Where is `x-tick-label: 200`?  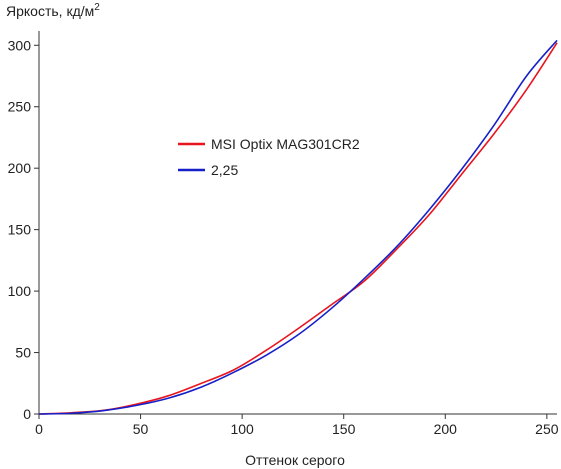
x-tick-label: 200 is located at coordinates (446, 429).